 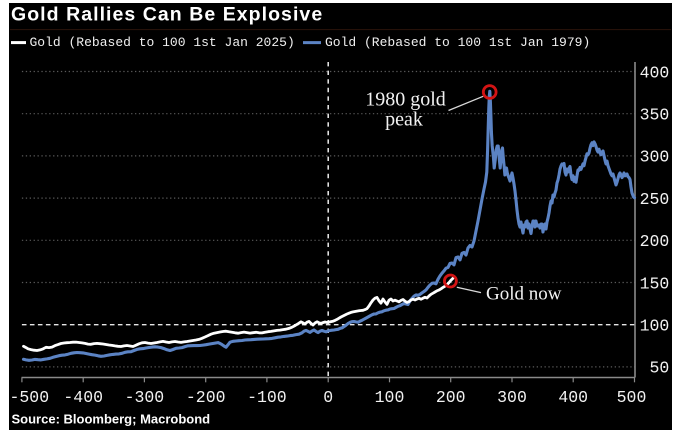 I want to click on svg-text: 250, so click(x=655, y=199).